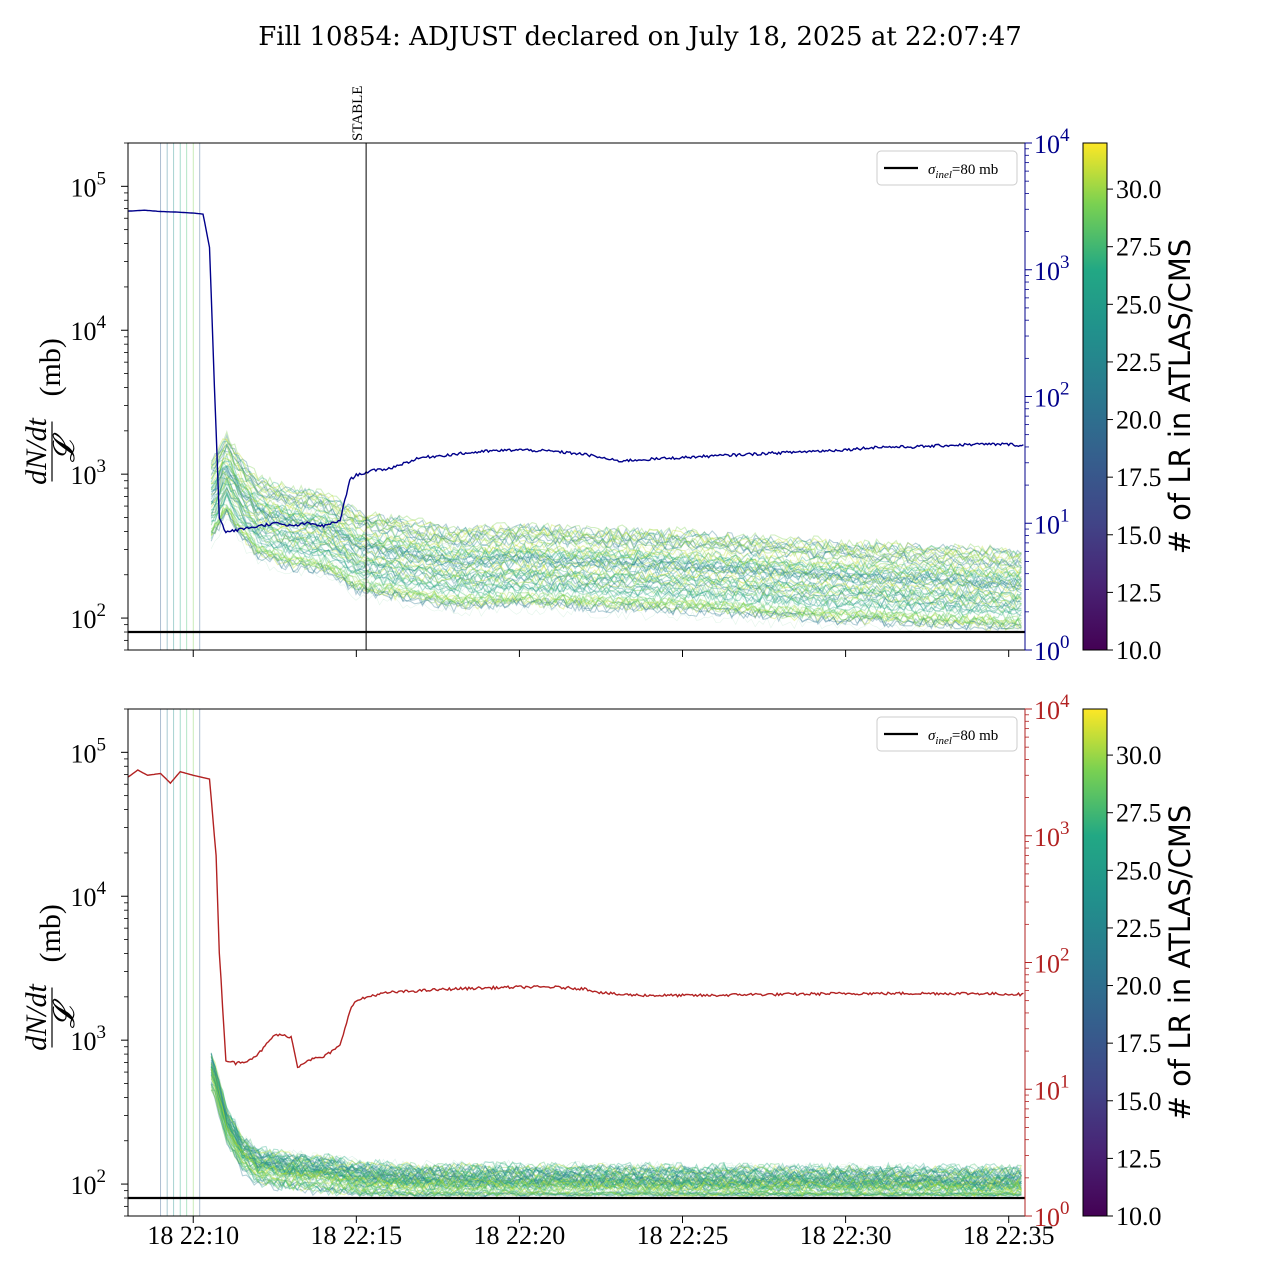 The height and width of the screenshot is (1280, 1280). I want to click on x-tick-label: 18 22:25, so click(683, 1235).